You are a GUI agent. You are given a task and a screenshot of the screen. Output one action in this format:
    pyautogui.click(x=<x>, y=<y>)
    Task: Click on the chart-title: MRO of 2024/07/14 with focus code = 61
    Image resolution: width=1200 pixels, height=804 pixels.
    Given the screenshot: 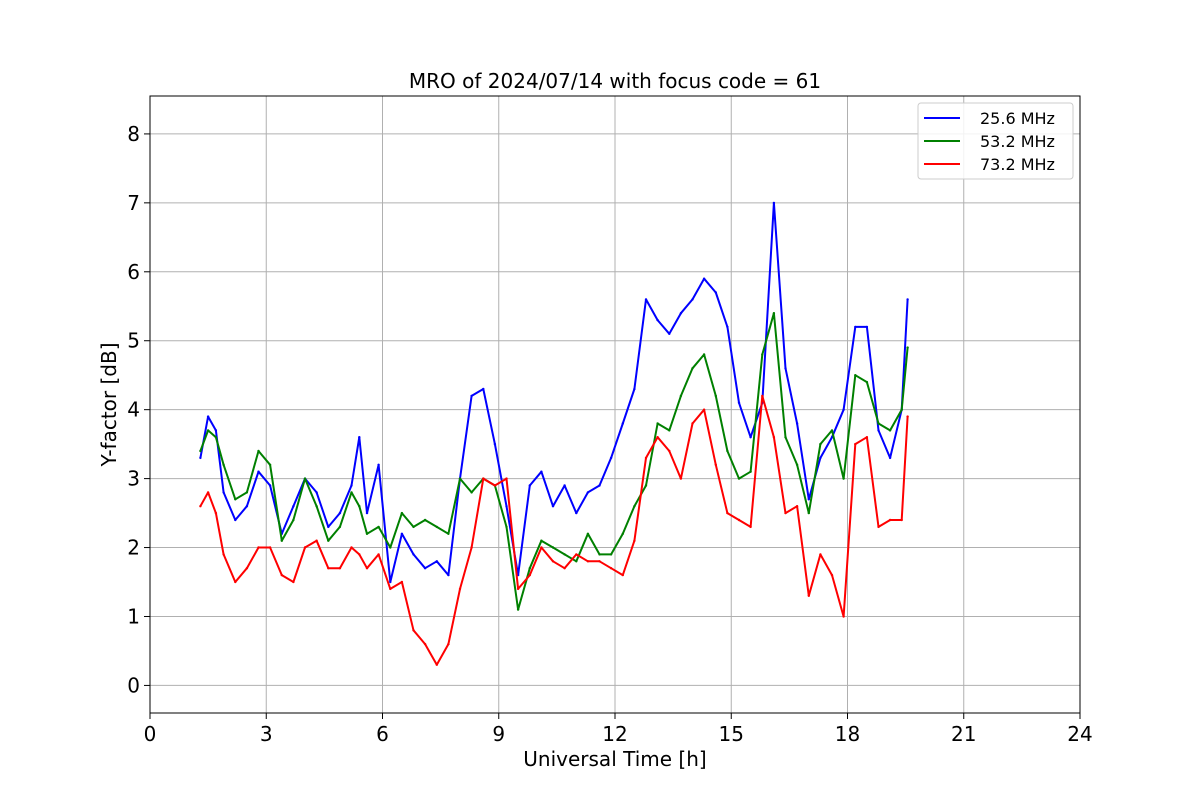 What is the action you would take?
    pyautogui.click(x=615, y=81)
    